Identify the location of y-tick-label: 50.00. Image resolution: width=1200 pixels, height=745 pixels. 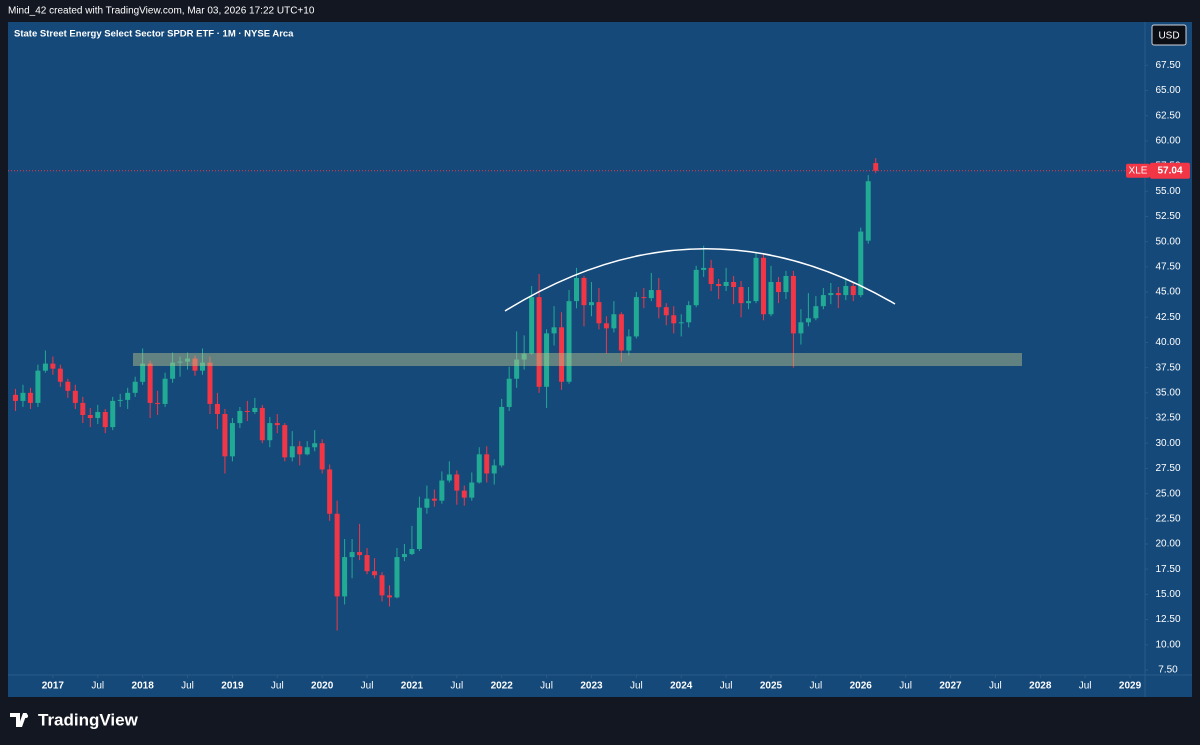
(1167, 241).